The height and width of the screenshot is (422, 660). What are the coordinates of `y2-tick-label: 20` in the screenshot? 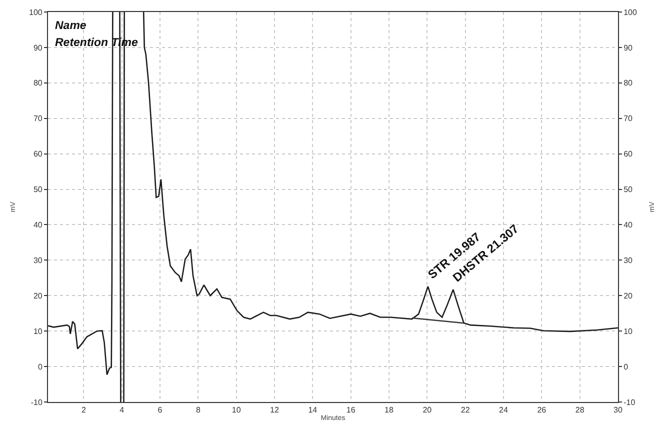 It's located at (629, 295).